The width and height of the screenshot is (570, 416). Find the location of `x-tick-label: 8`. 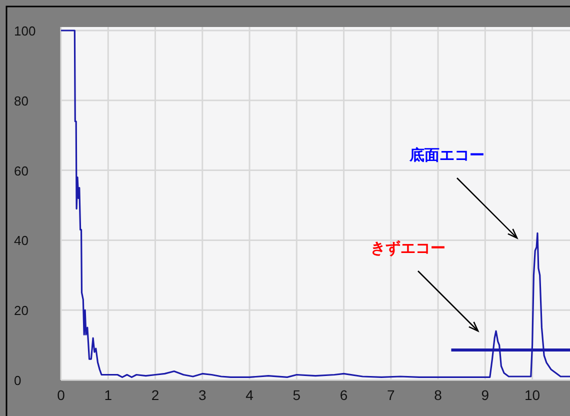

x-tick-label: 8 is located at coordinates (438, 395).